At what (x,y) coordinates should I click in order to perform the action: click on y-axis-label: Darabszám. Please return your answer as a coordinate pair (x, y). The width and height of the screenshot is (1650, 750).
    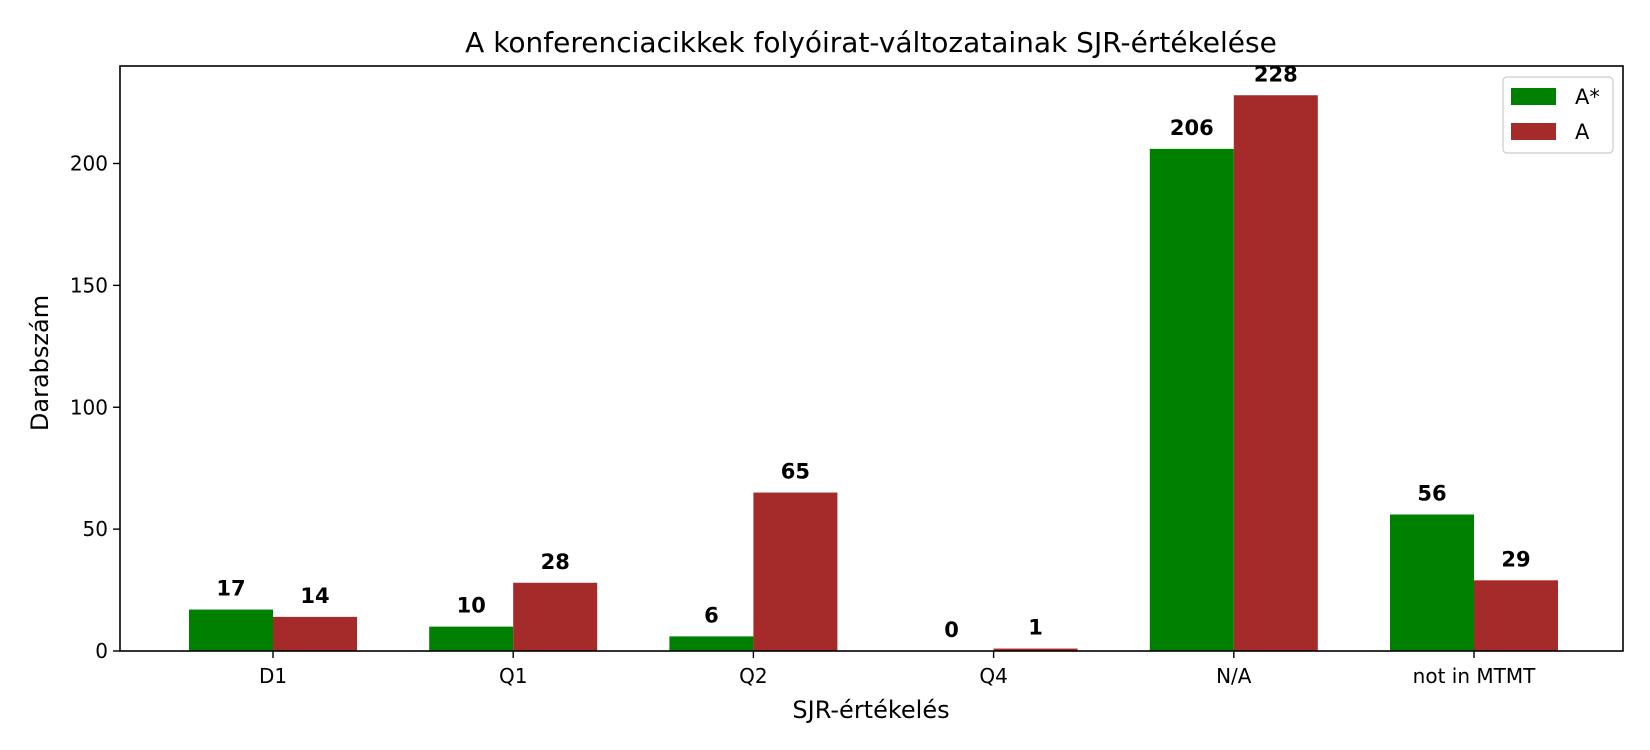
    Looking at the image, I should click on (40, 363).